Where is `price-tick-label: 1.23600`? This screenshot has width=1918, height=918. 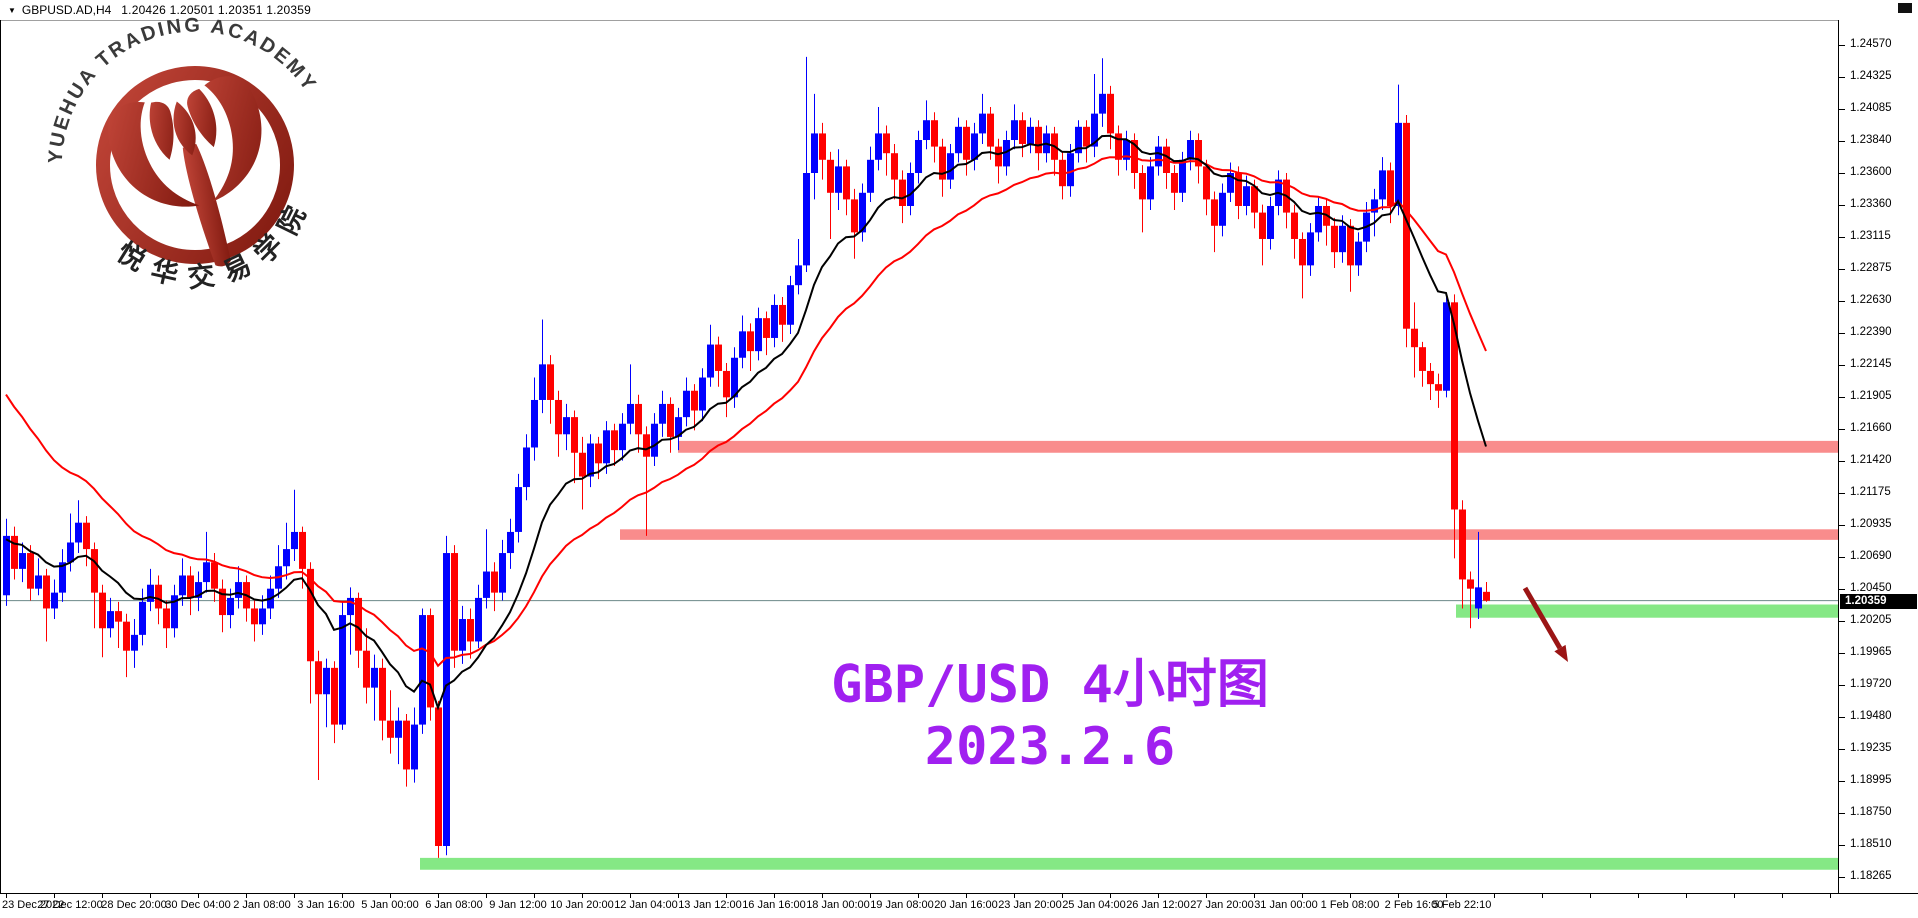 price-tick-label: 1.23600 is located at coordinates (1871, 172).